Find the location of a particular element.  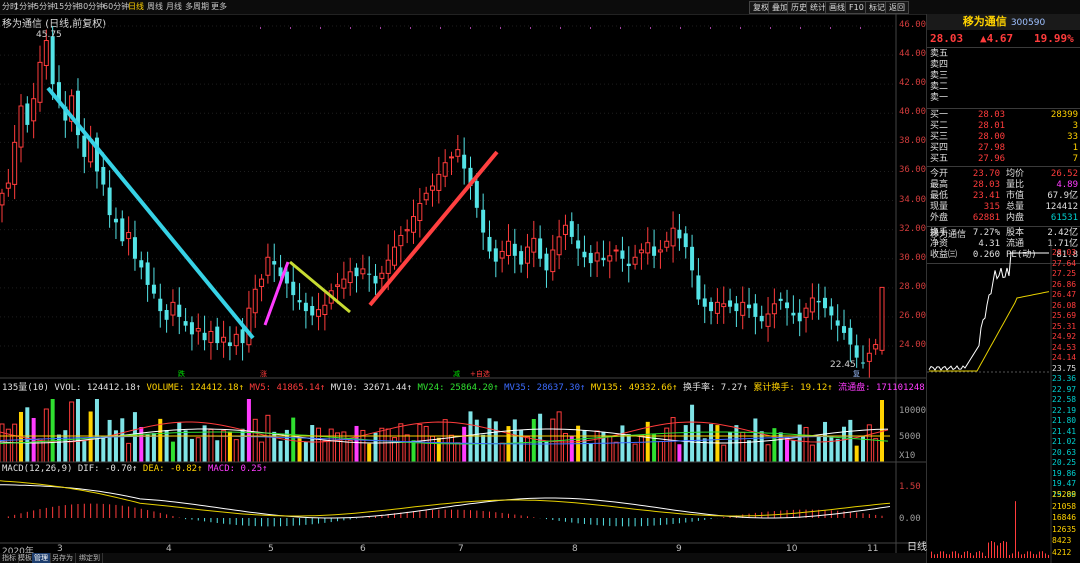

tab-bind-to: 绑定到 is located at coordinates (90, 558).